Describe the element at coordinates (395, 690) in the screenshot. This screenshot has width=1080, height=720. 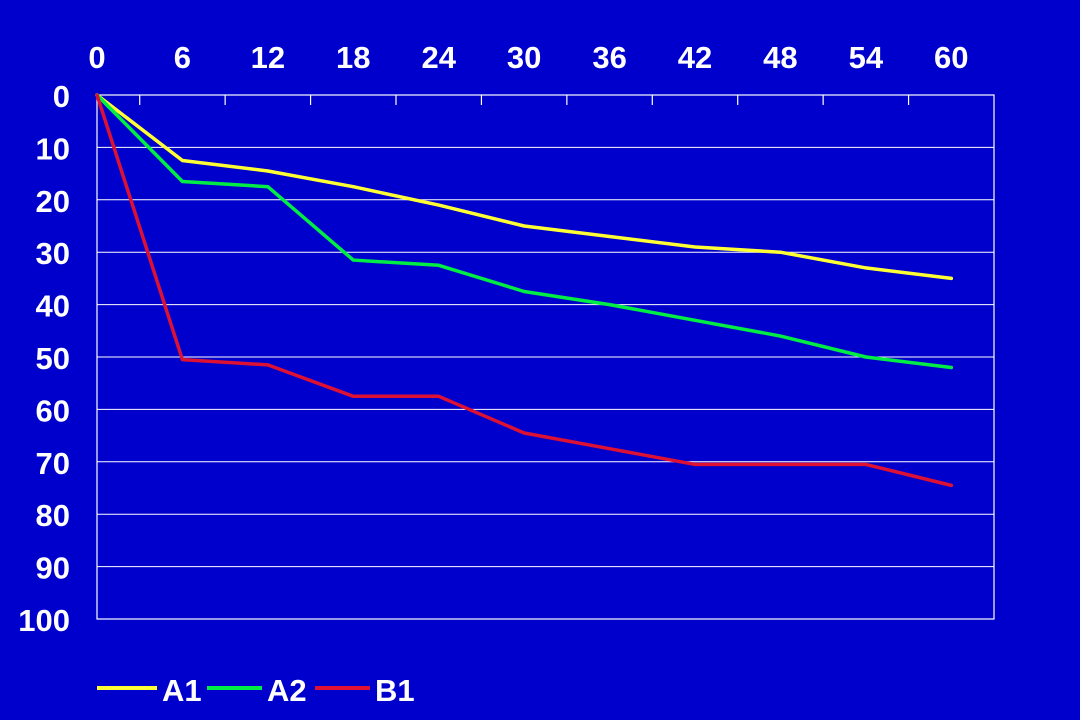
I see `legend-label-b1: B1` at that location.